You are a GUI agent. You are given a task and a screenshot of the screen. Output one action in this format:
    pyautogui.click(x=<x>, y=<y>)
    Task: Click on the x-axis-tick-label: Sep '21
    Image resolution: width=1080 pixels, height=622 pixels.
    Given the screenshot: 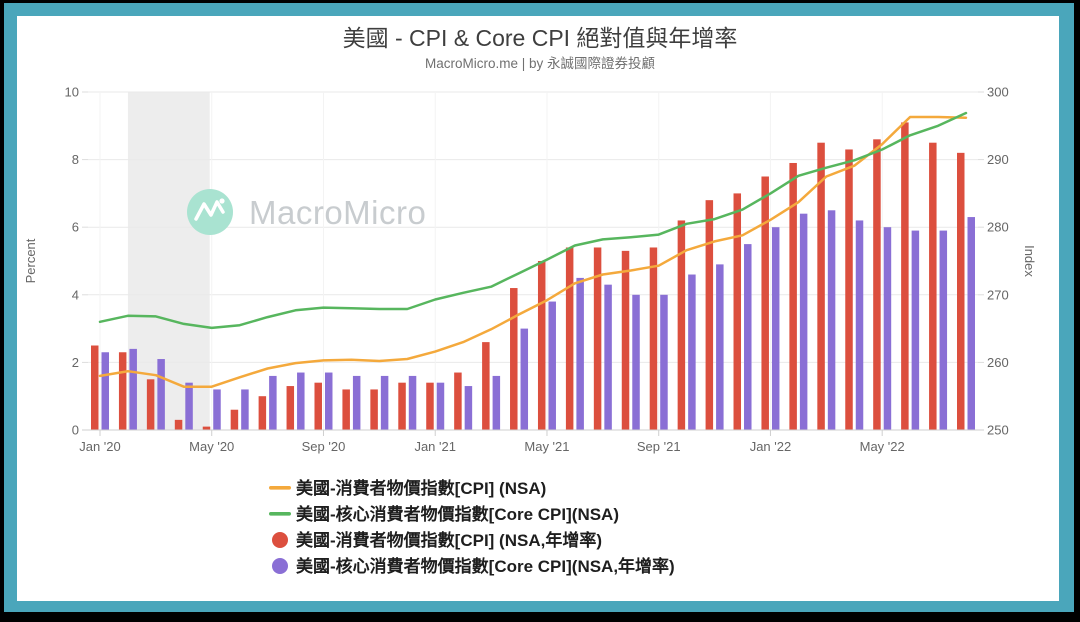 What is the action you would take?
    pyautogui.click(x=659, y=446)
    